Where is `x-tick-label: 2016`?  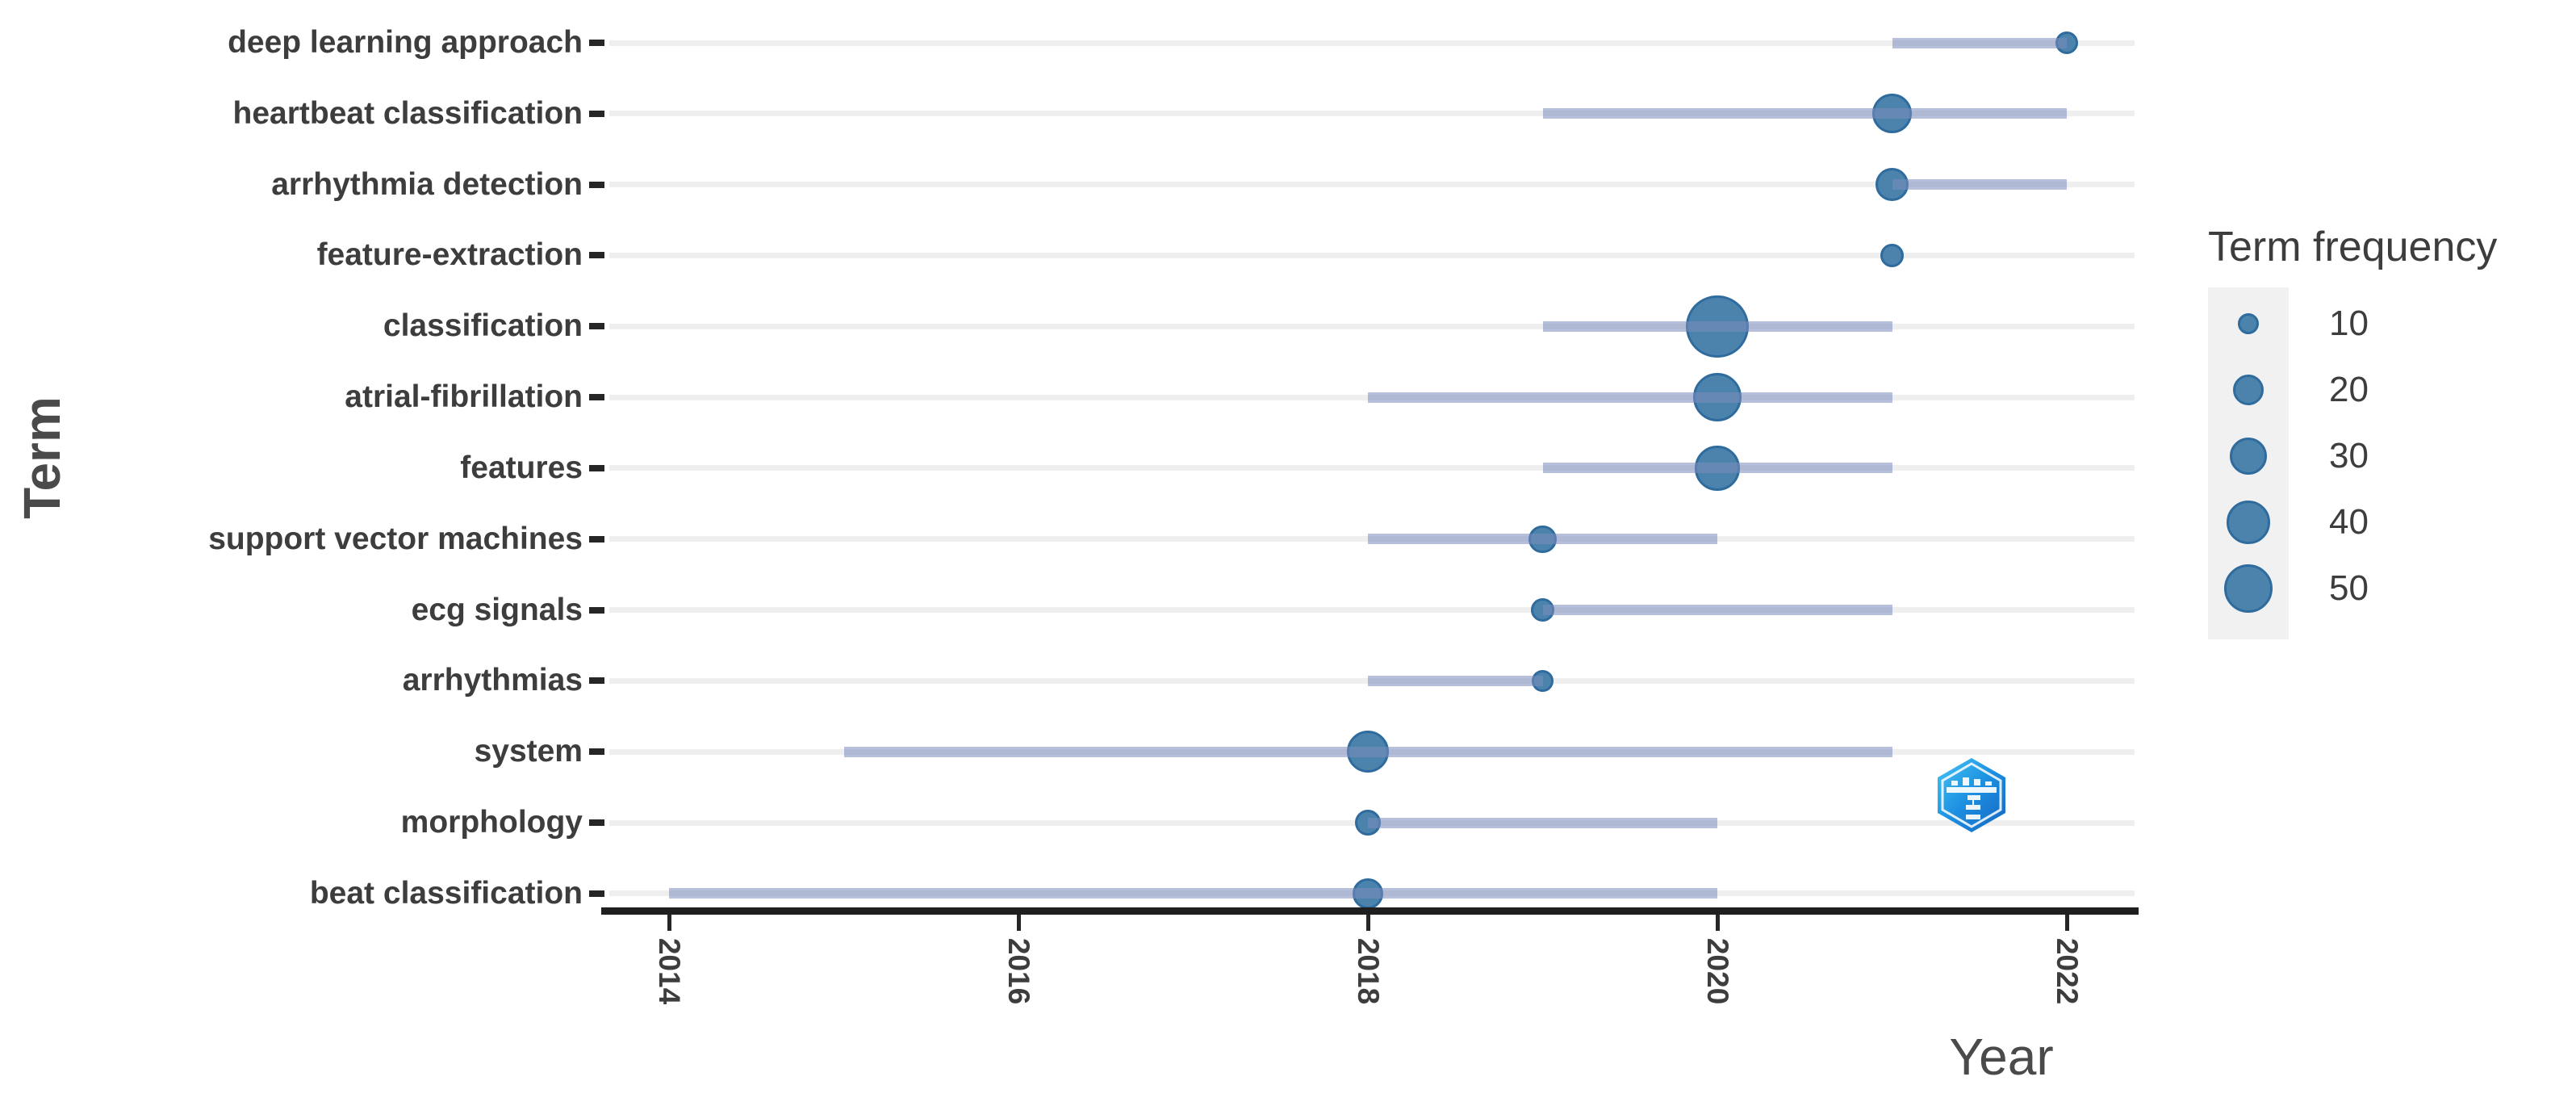
x-tick-label: 2016 is located at coordinates (1018, 971).